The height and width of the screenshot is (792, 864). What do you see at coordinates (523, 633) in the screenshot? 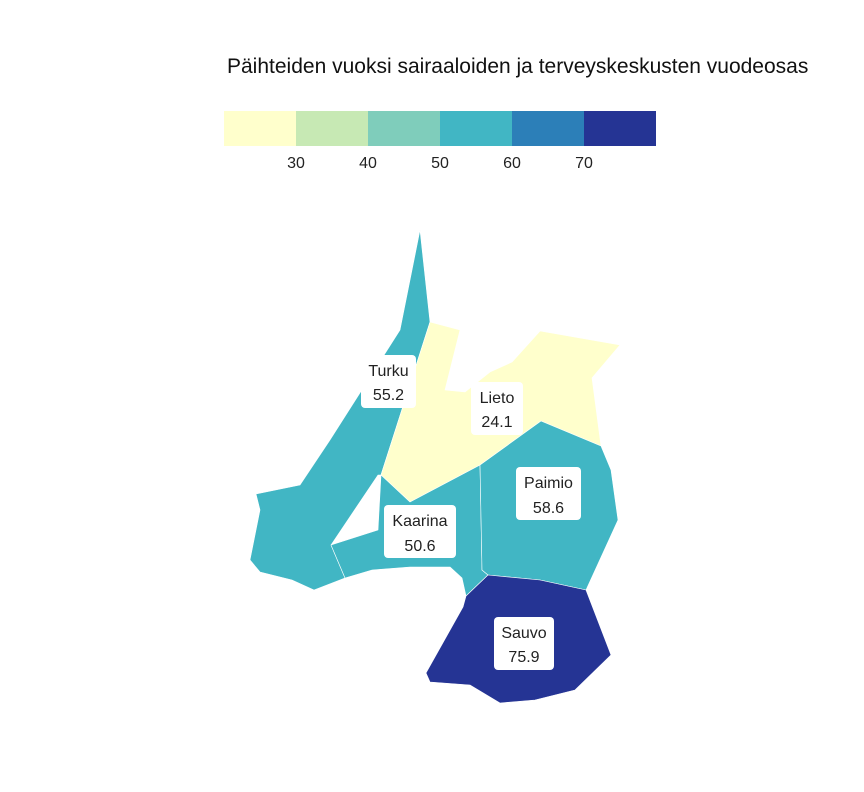
I see `label-name-sauvo: Sauvo` at bounding box center [523, 633].